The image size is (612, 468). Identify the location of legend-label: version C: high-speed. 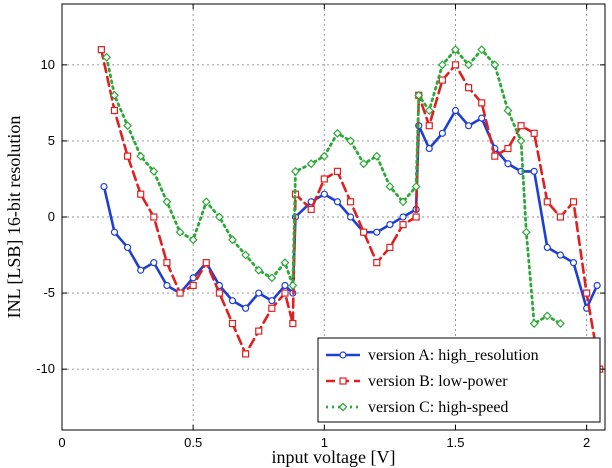
(438, 407).